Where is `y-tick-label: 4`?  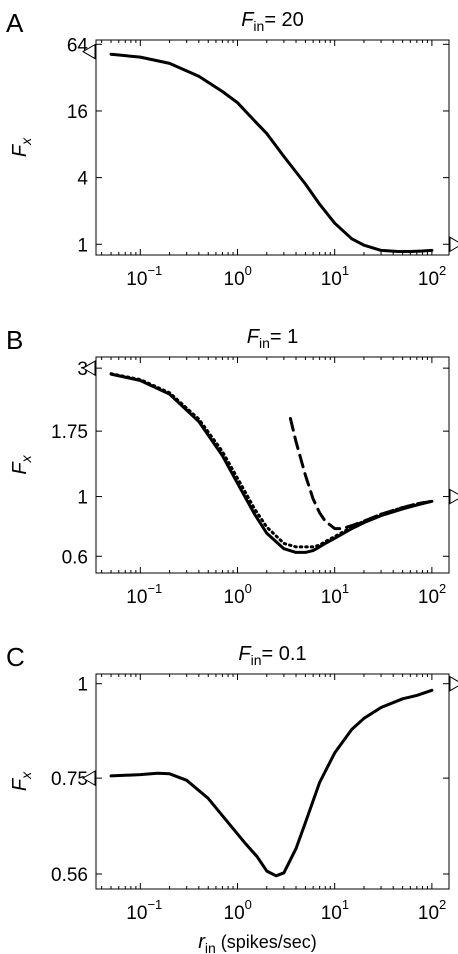
y-tick-label: 4 is located at coordinates (82, 179).